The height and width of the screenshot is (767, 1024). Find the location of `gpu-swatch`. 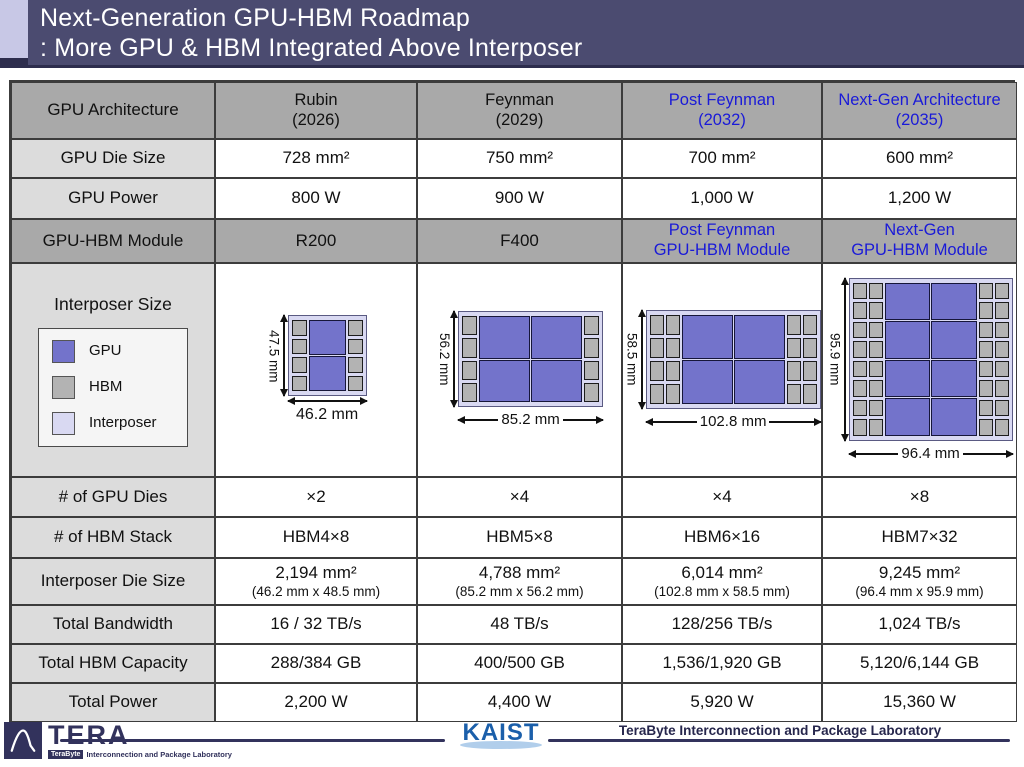

gpu-swatch is located at coordinates (63, 351).